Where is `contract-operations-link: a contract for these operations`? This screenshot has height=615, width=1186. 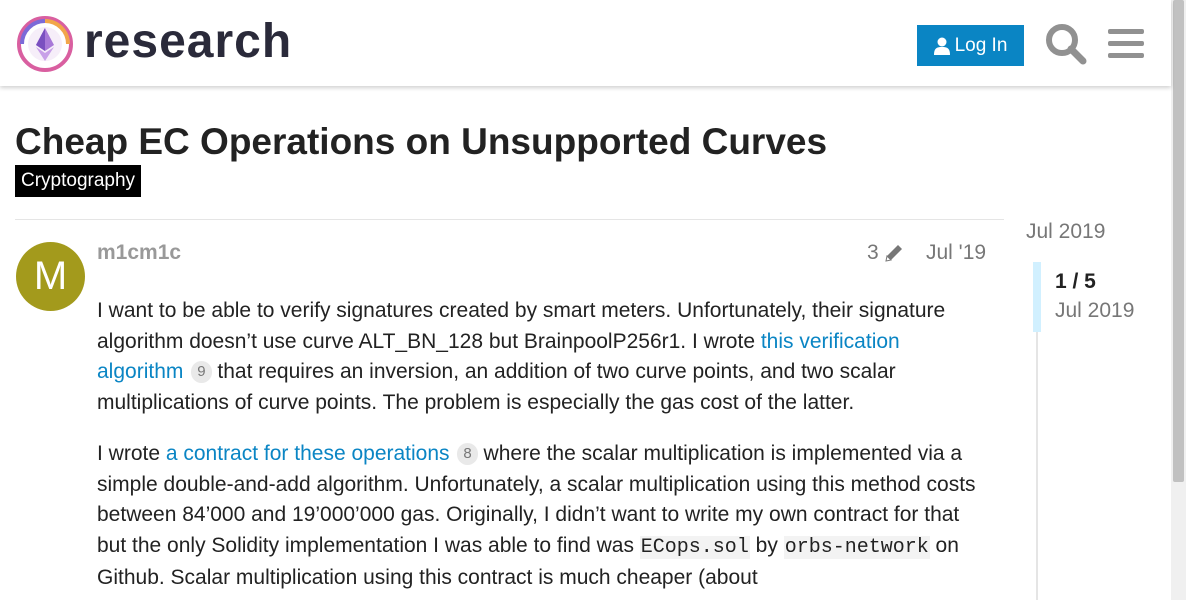
contract-operations-link: a contract for these operations is located at coordinates (307, 453).